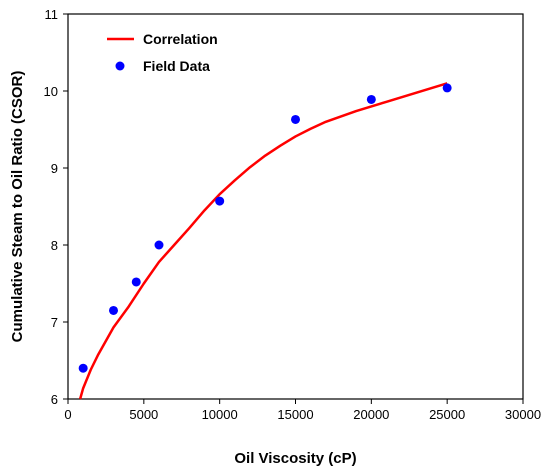  I want to click on y-tick-label: 10, so click(51, 91).